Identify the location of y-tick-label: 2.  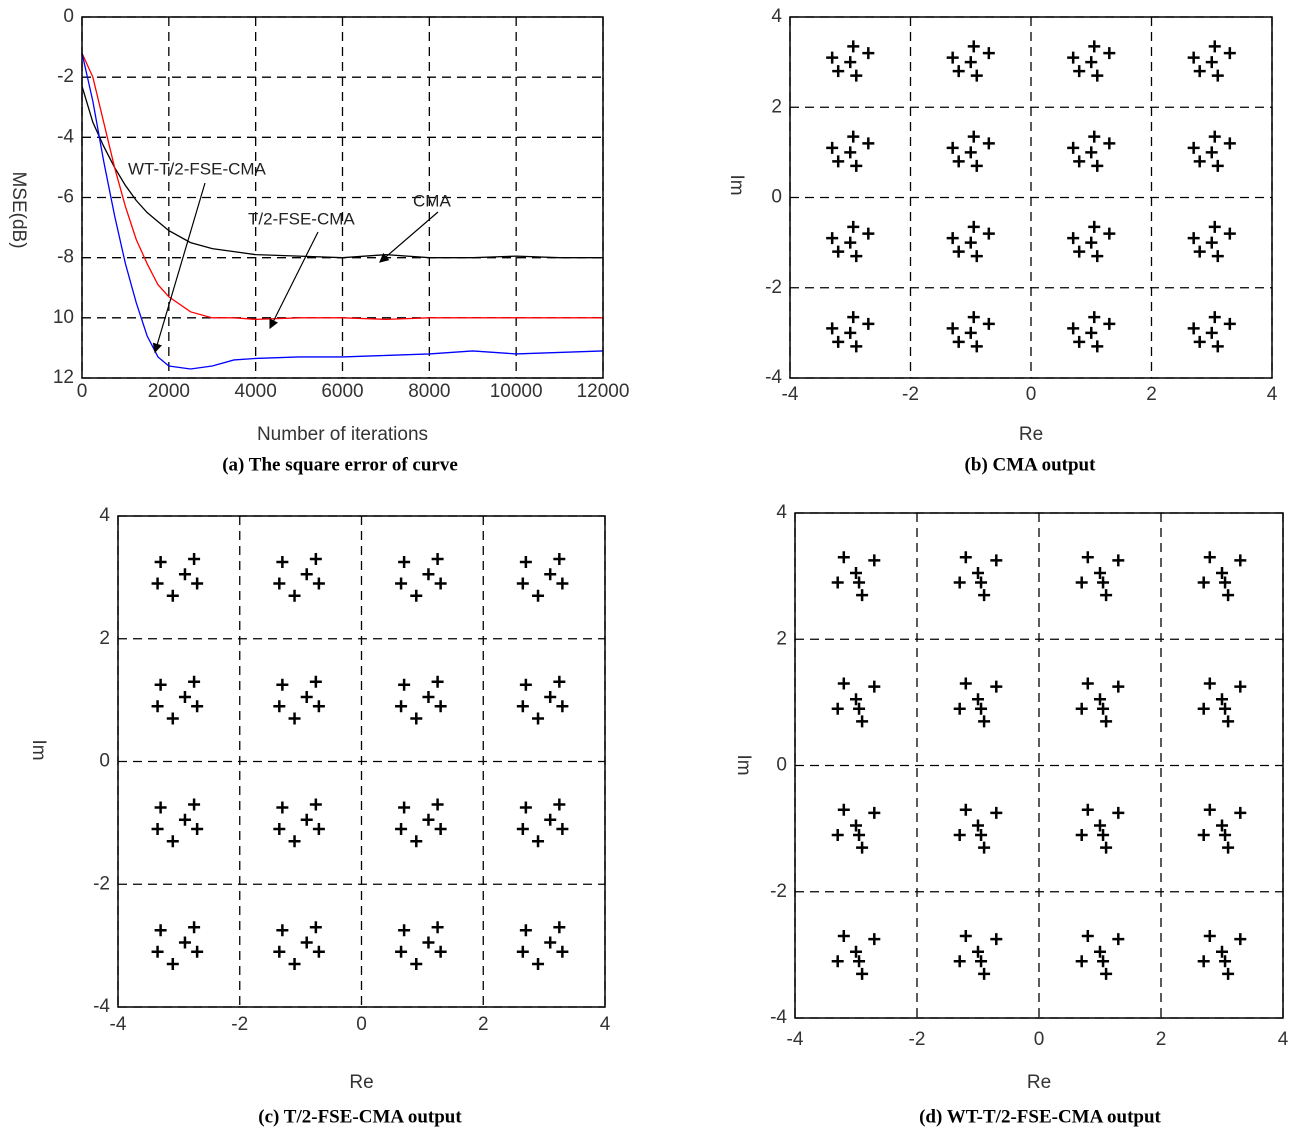
(104, 638).